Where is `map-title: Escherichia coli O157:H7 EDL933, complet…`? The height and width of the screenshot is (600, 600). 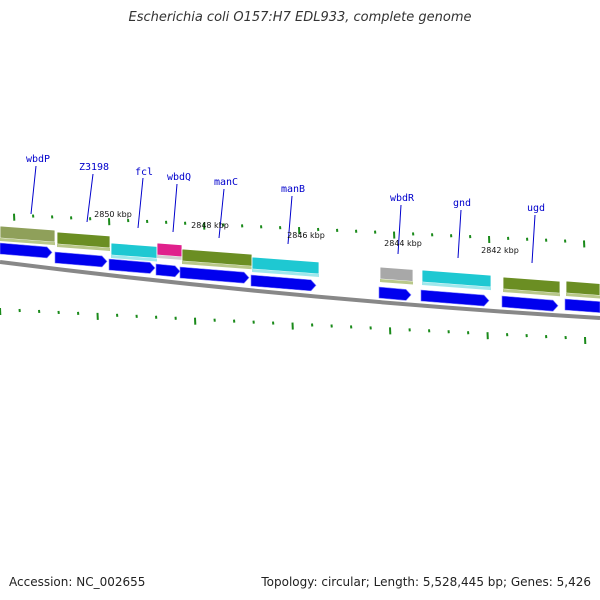 map-title: Escherichia coli O157:H7 EDL933, complet… is located at coordinates (300, 17).